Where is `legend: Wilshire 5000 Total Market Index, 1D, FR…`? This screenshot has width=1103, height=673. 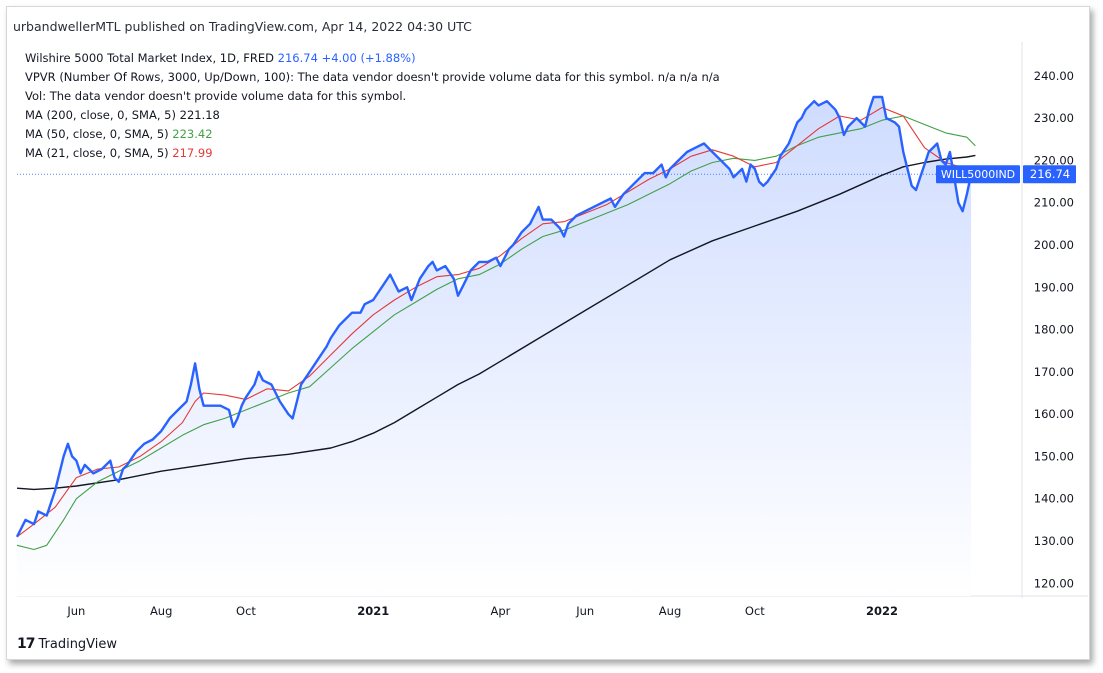
legend: Wilshire 5000 Total Market Index, 1D, FR… is located at coordinates (372, 106).